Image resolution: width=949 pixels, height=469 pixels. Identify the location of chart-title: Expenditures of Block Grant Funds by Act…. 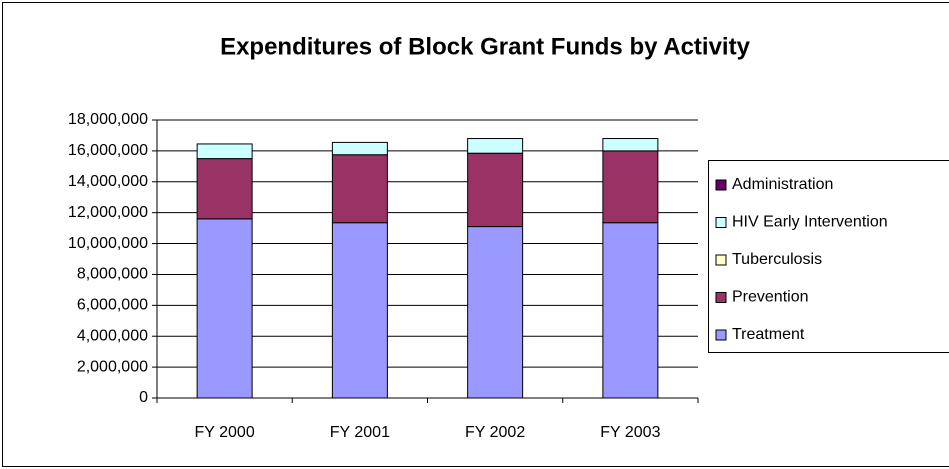
(485, 46).